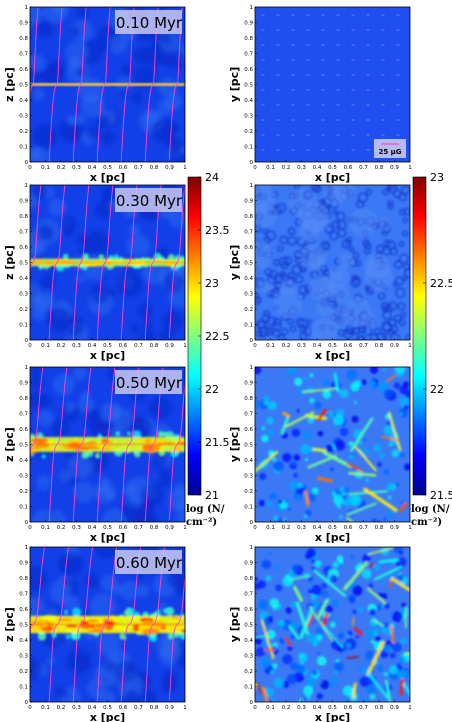 This screenshot has width=452, height=722. Describe the element at coordinates (234, 624) in the screenshot. I see `y-axis-label: y [pc]` at that location.